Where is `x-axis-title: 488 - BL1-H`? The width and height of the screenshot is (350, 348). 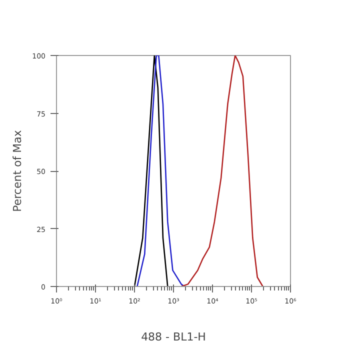 x-axis-title: 488 - BL1-H is located at coordinates (173, 337).